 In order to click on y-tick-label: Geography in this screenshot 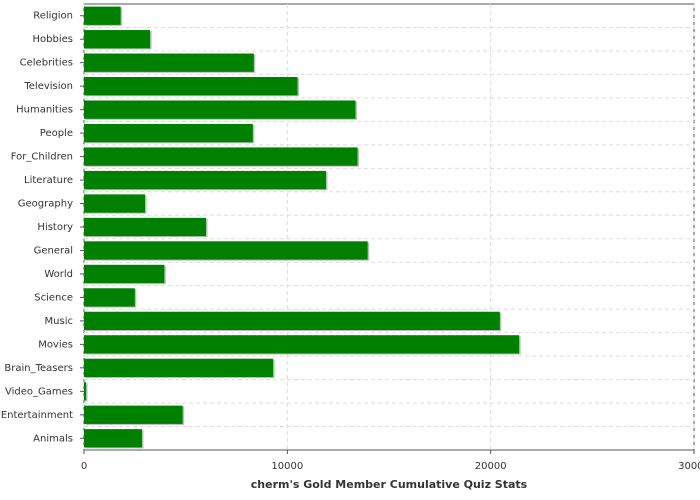, I will do `click(45, 204)`.